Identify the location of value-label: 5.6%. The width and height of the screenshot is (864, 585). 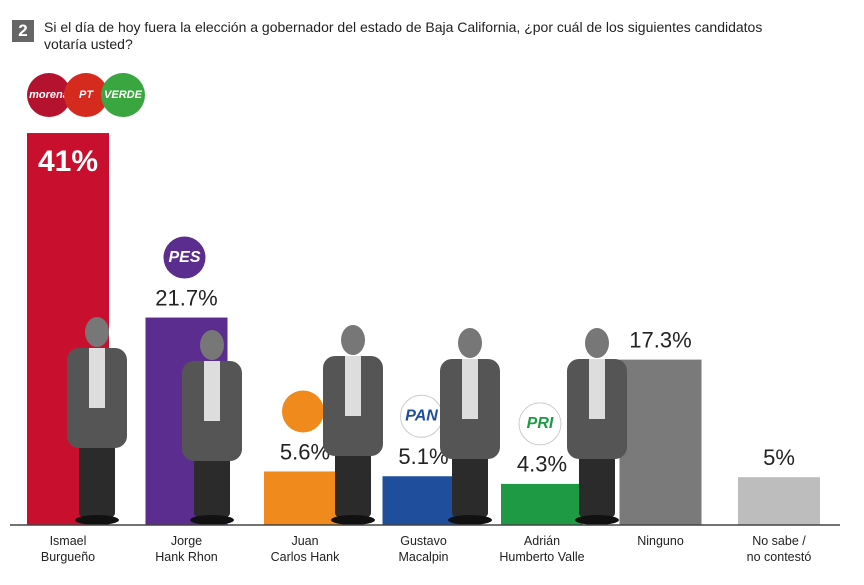
(305, 451).